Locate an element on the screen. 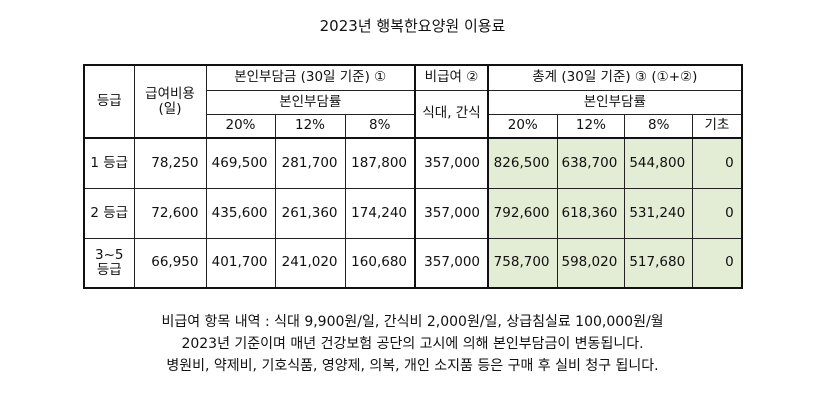 The width and height of the screenshot is (825, 410). total-12-cell: 638,700 is located at coordinates (591, 163).